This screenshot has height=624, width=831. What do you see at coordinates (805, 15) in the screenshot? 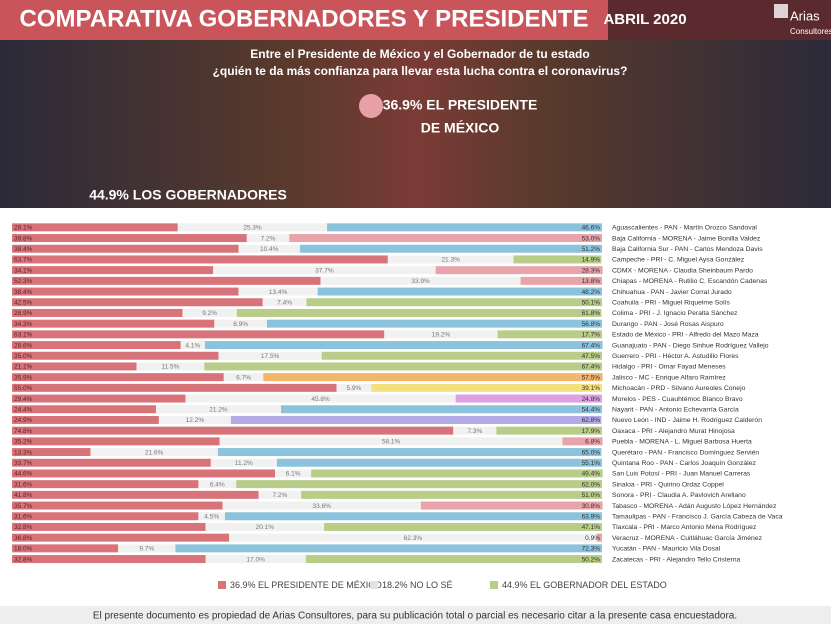
I see `brand-name: Arias` at bounding box center [805, 15].